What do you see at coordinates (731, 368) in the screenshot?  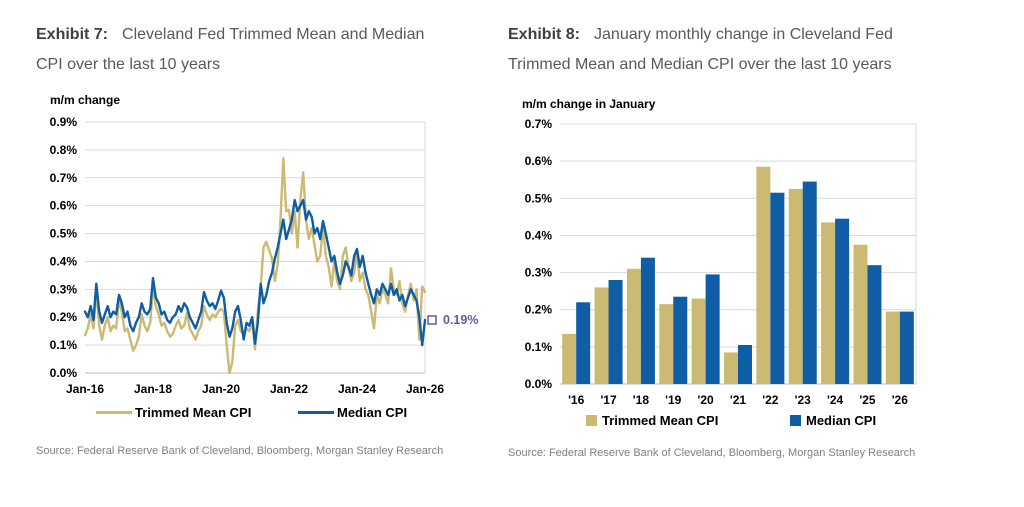 I see `bar-21-trimmed-mean` at bounding box center [731, 368].